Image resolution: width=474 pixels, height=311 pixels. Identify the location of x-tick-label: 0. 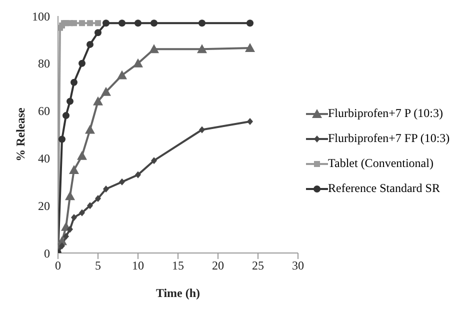
(58, 265).